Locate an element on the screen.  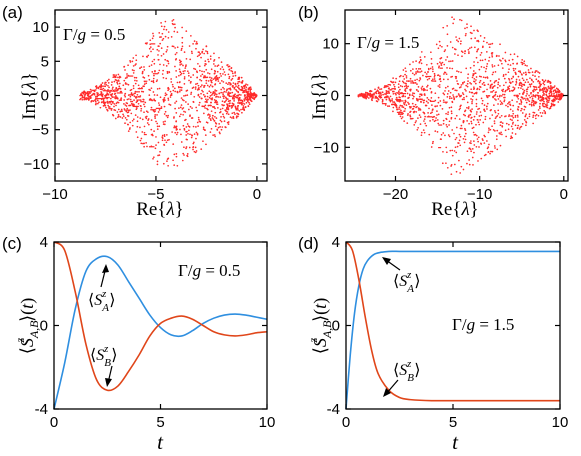
ytick-label-b: −10 is located at coordinates (326, 147).